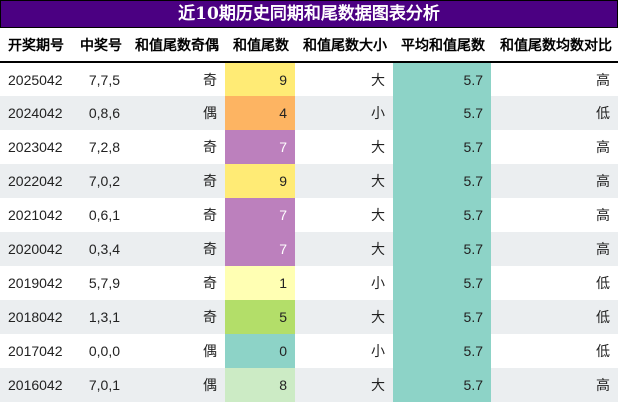 Image resolution: width=618 pixels, height=404 pixels. I want to click on cell-issue: 2018042, so click(36, 317).